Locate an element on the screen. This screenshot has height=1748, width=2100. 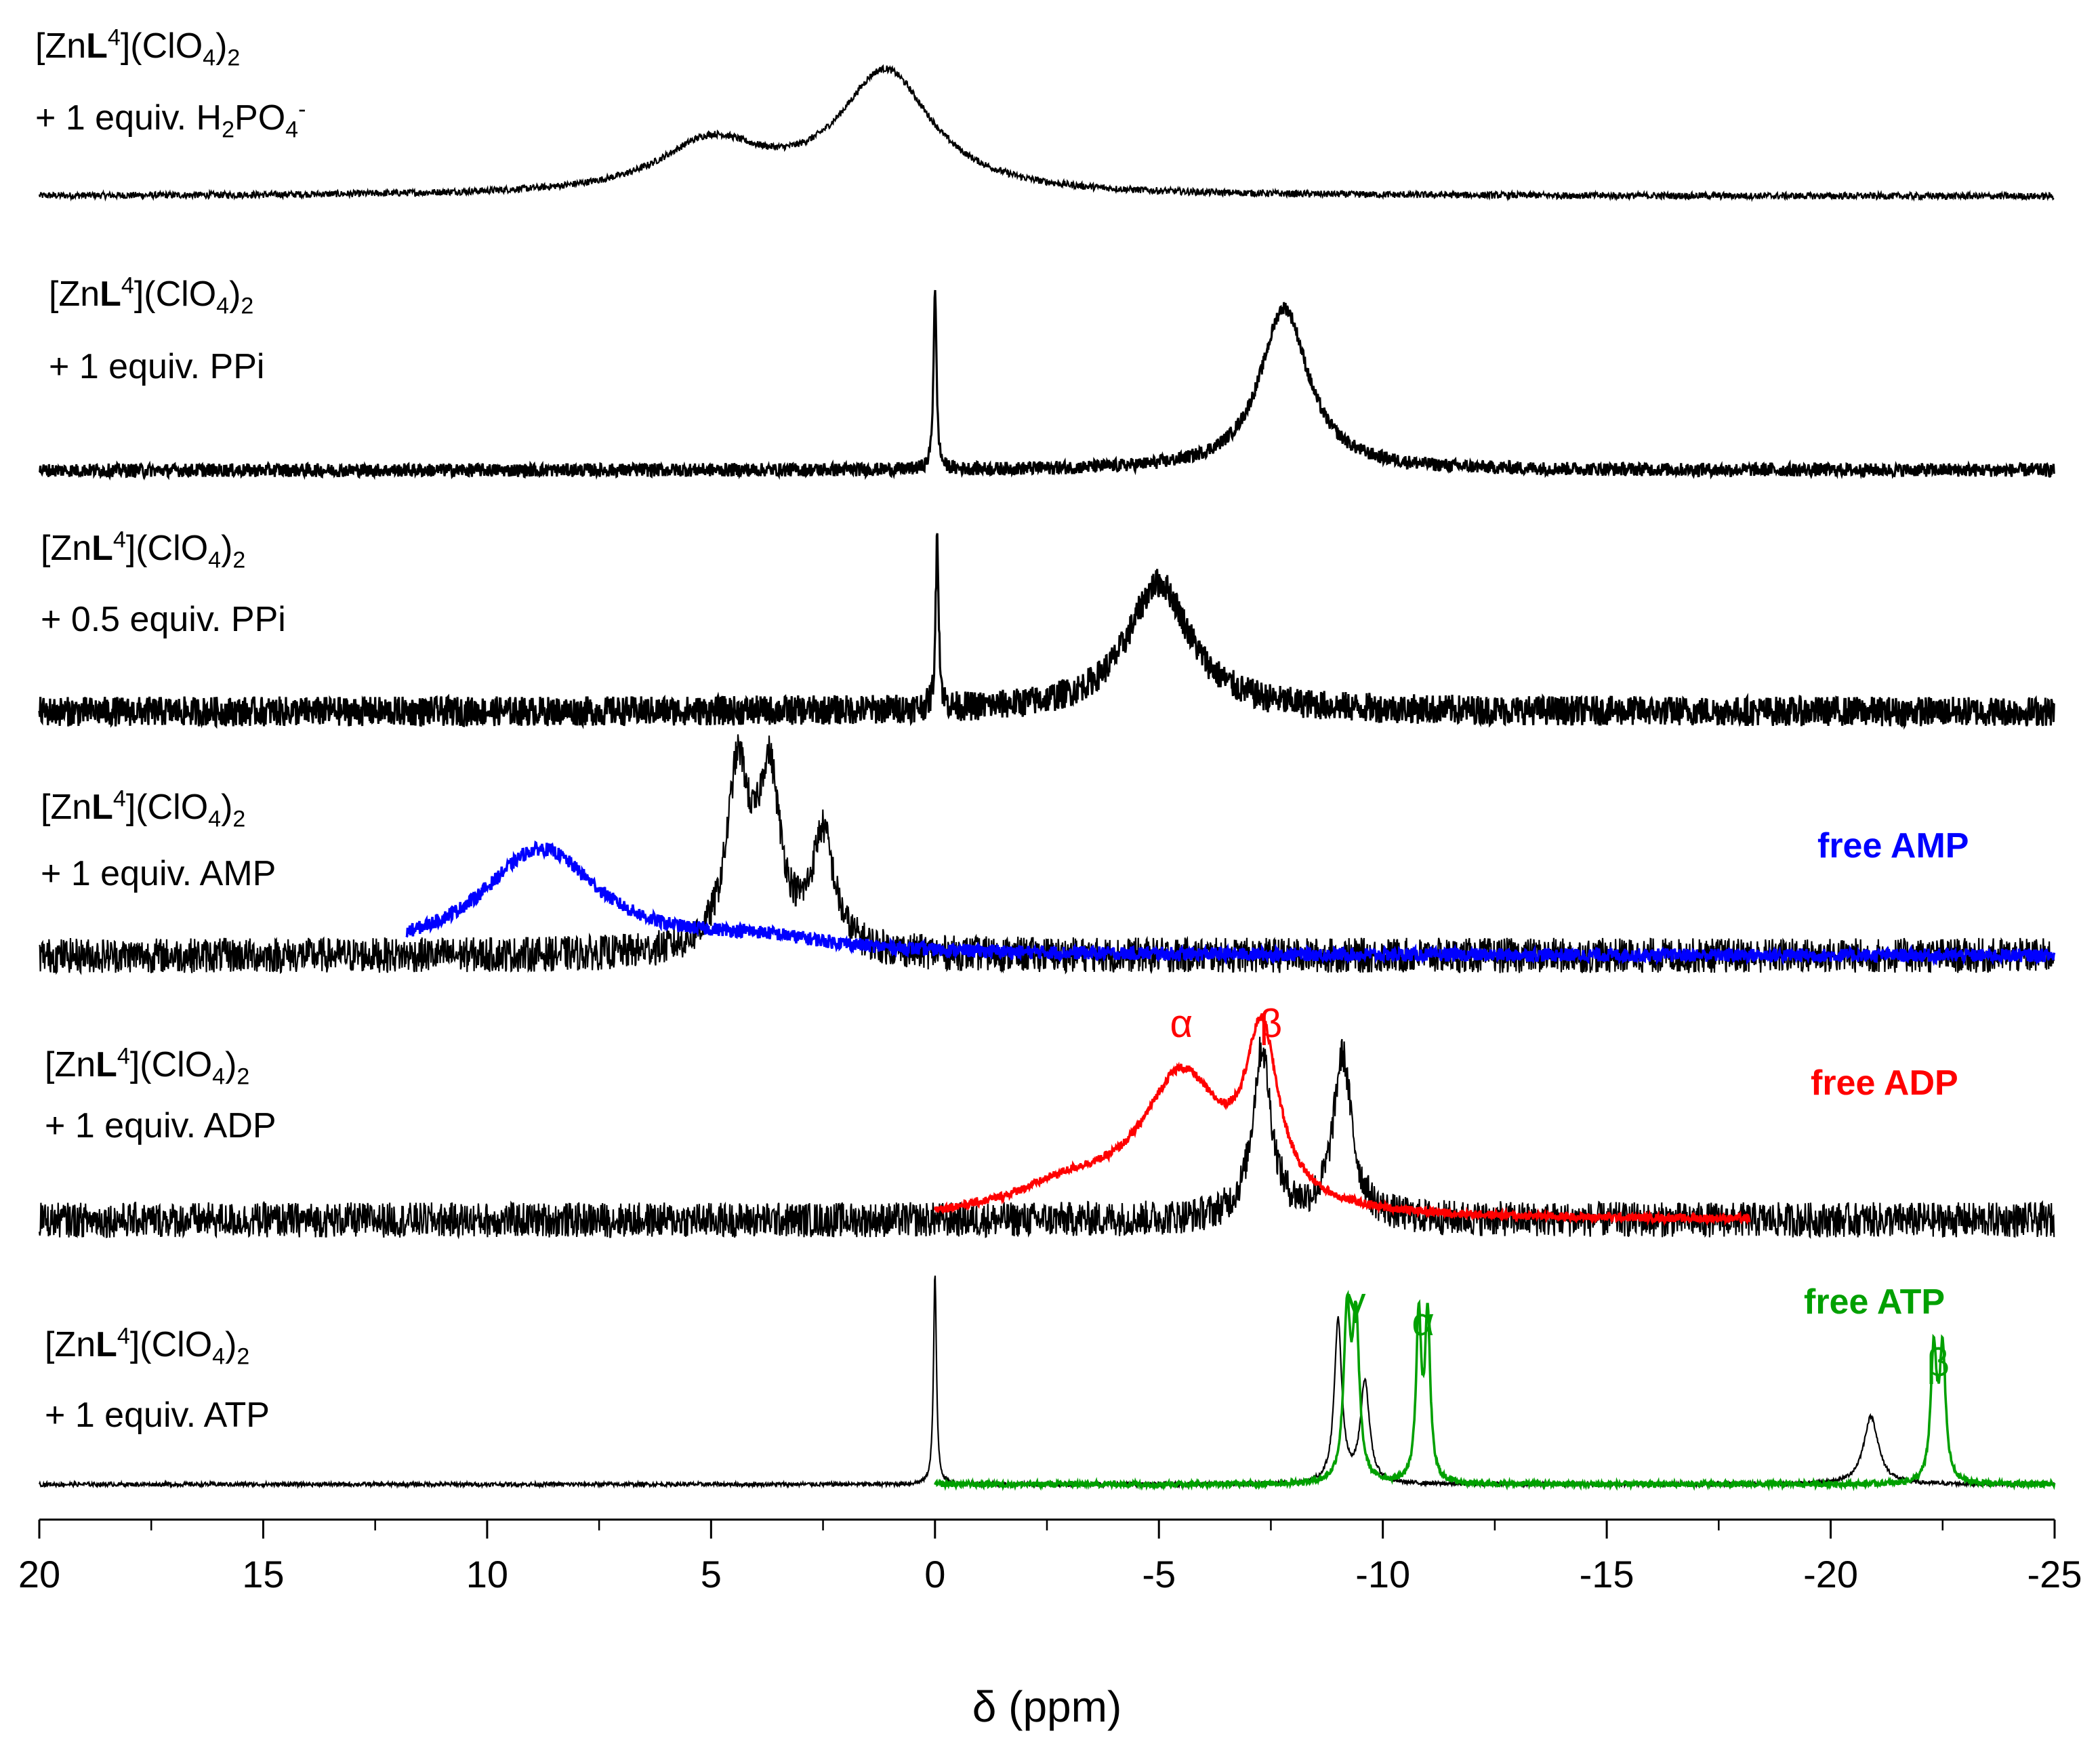
label-complex-atp: [ZnL4](ClO4)2 is located at coordinates (147, 1346).